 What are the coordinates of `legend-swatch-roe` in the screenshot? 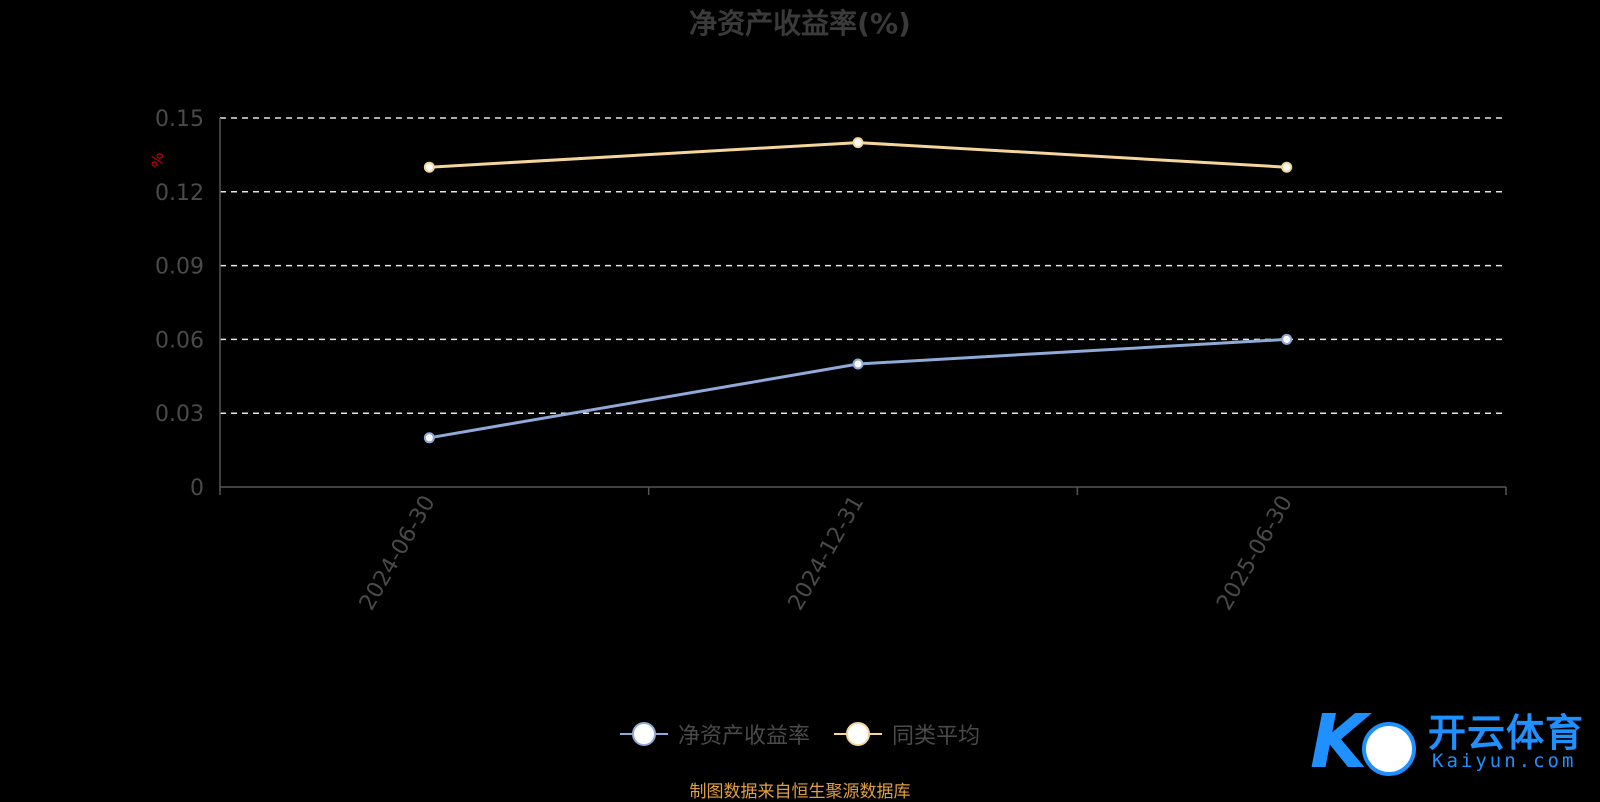 It's located at (643, 734).